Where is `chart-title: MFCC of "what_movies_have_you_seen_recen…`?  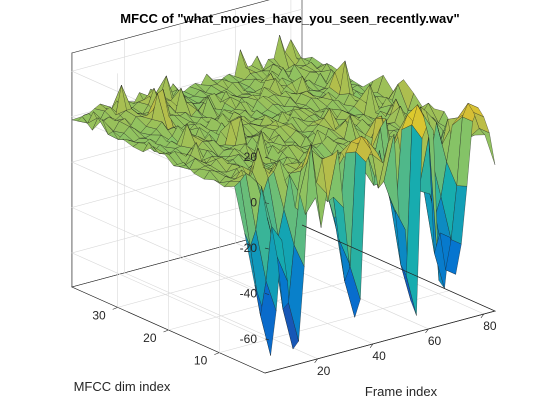 chart-title: MFCC of "what_movies_have_you_seen_recen… is located at coordinates (289, 18).